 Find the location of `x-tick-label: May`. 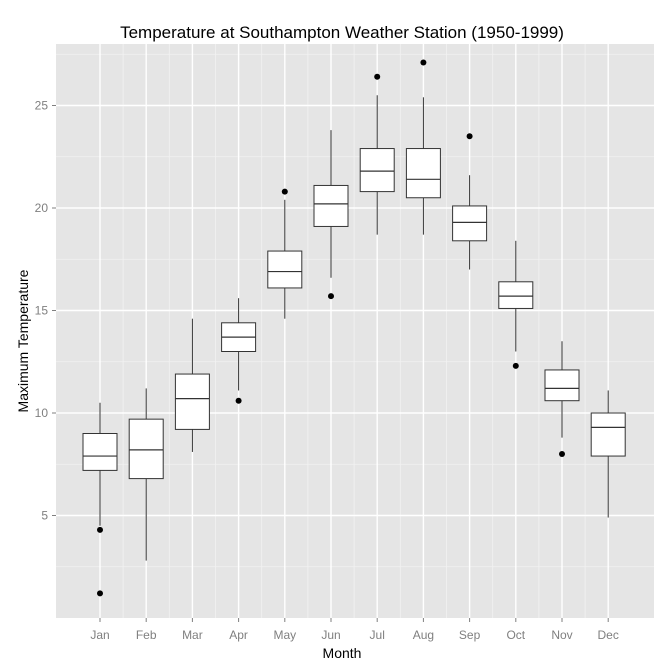

x-tick-label: May is located at coordinates (284, 635).